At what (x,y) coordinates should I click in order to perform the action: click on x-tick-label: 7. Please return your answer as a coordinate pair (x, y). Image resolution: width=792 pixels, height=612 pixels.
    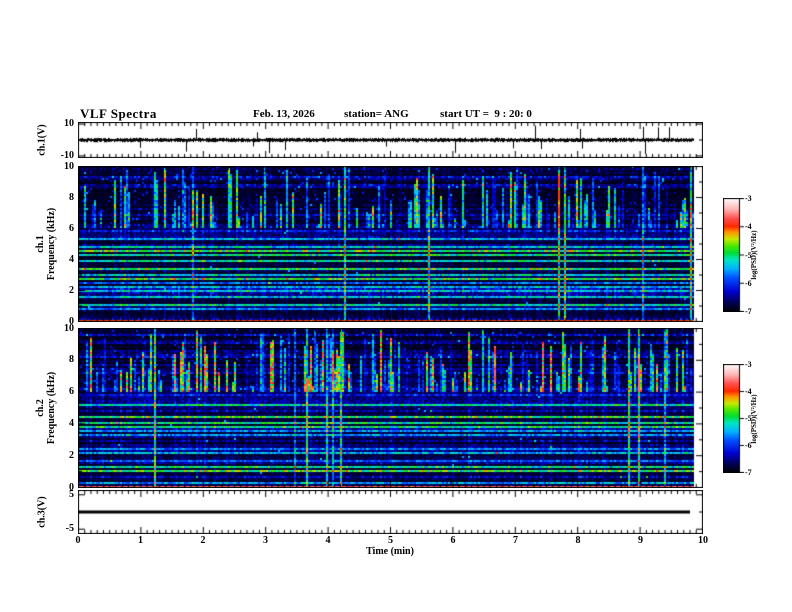
    Looking at the image, I should click on (515, 540).